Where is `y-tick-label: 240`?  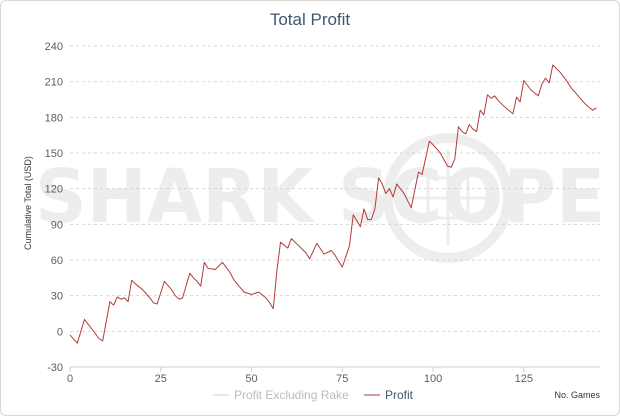 y-tick-label: 240 is located at coordinates (54, 47).